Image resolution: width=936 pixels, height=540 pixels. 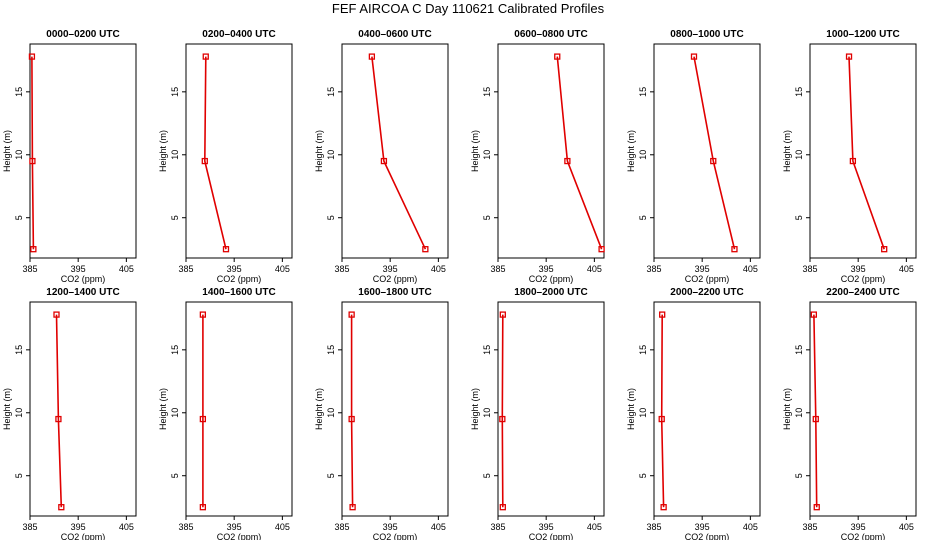 I want to click on panel-3-ytick-label: 10, so click(x=331, y=155).